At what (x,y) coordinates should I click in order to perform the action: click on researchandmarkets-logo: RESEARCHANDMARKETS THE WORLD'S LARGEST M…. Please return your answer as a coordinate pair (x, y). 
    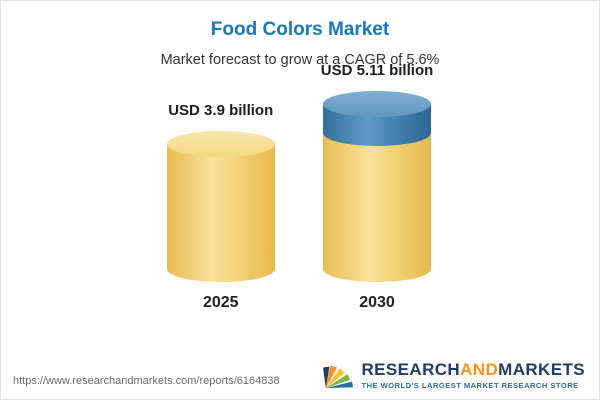
    Looking at the image, I should click on (453, 375).